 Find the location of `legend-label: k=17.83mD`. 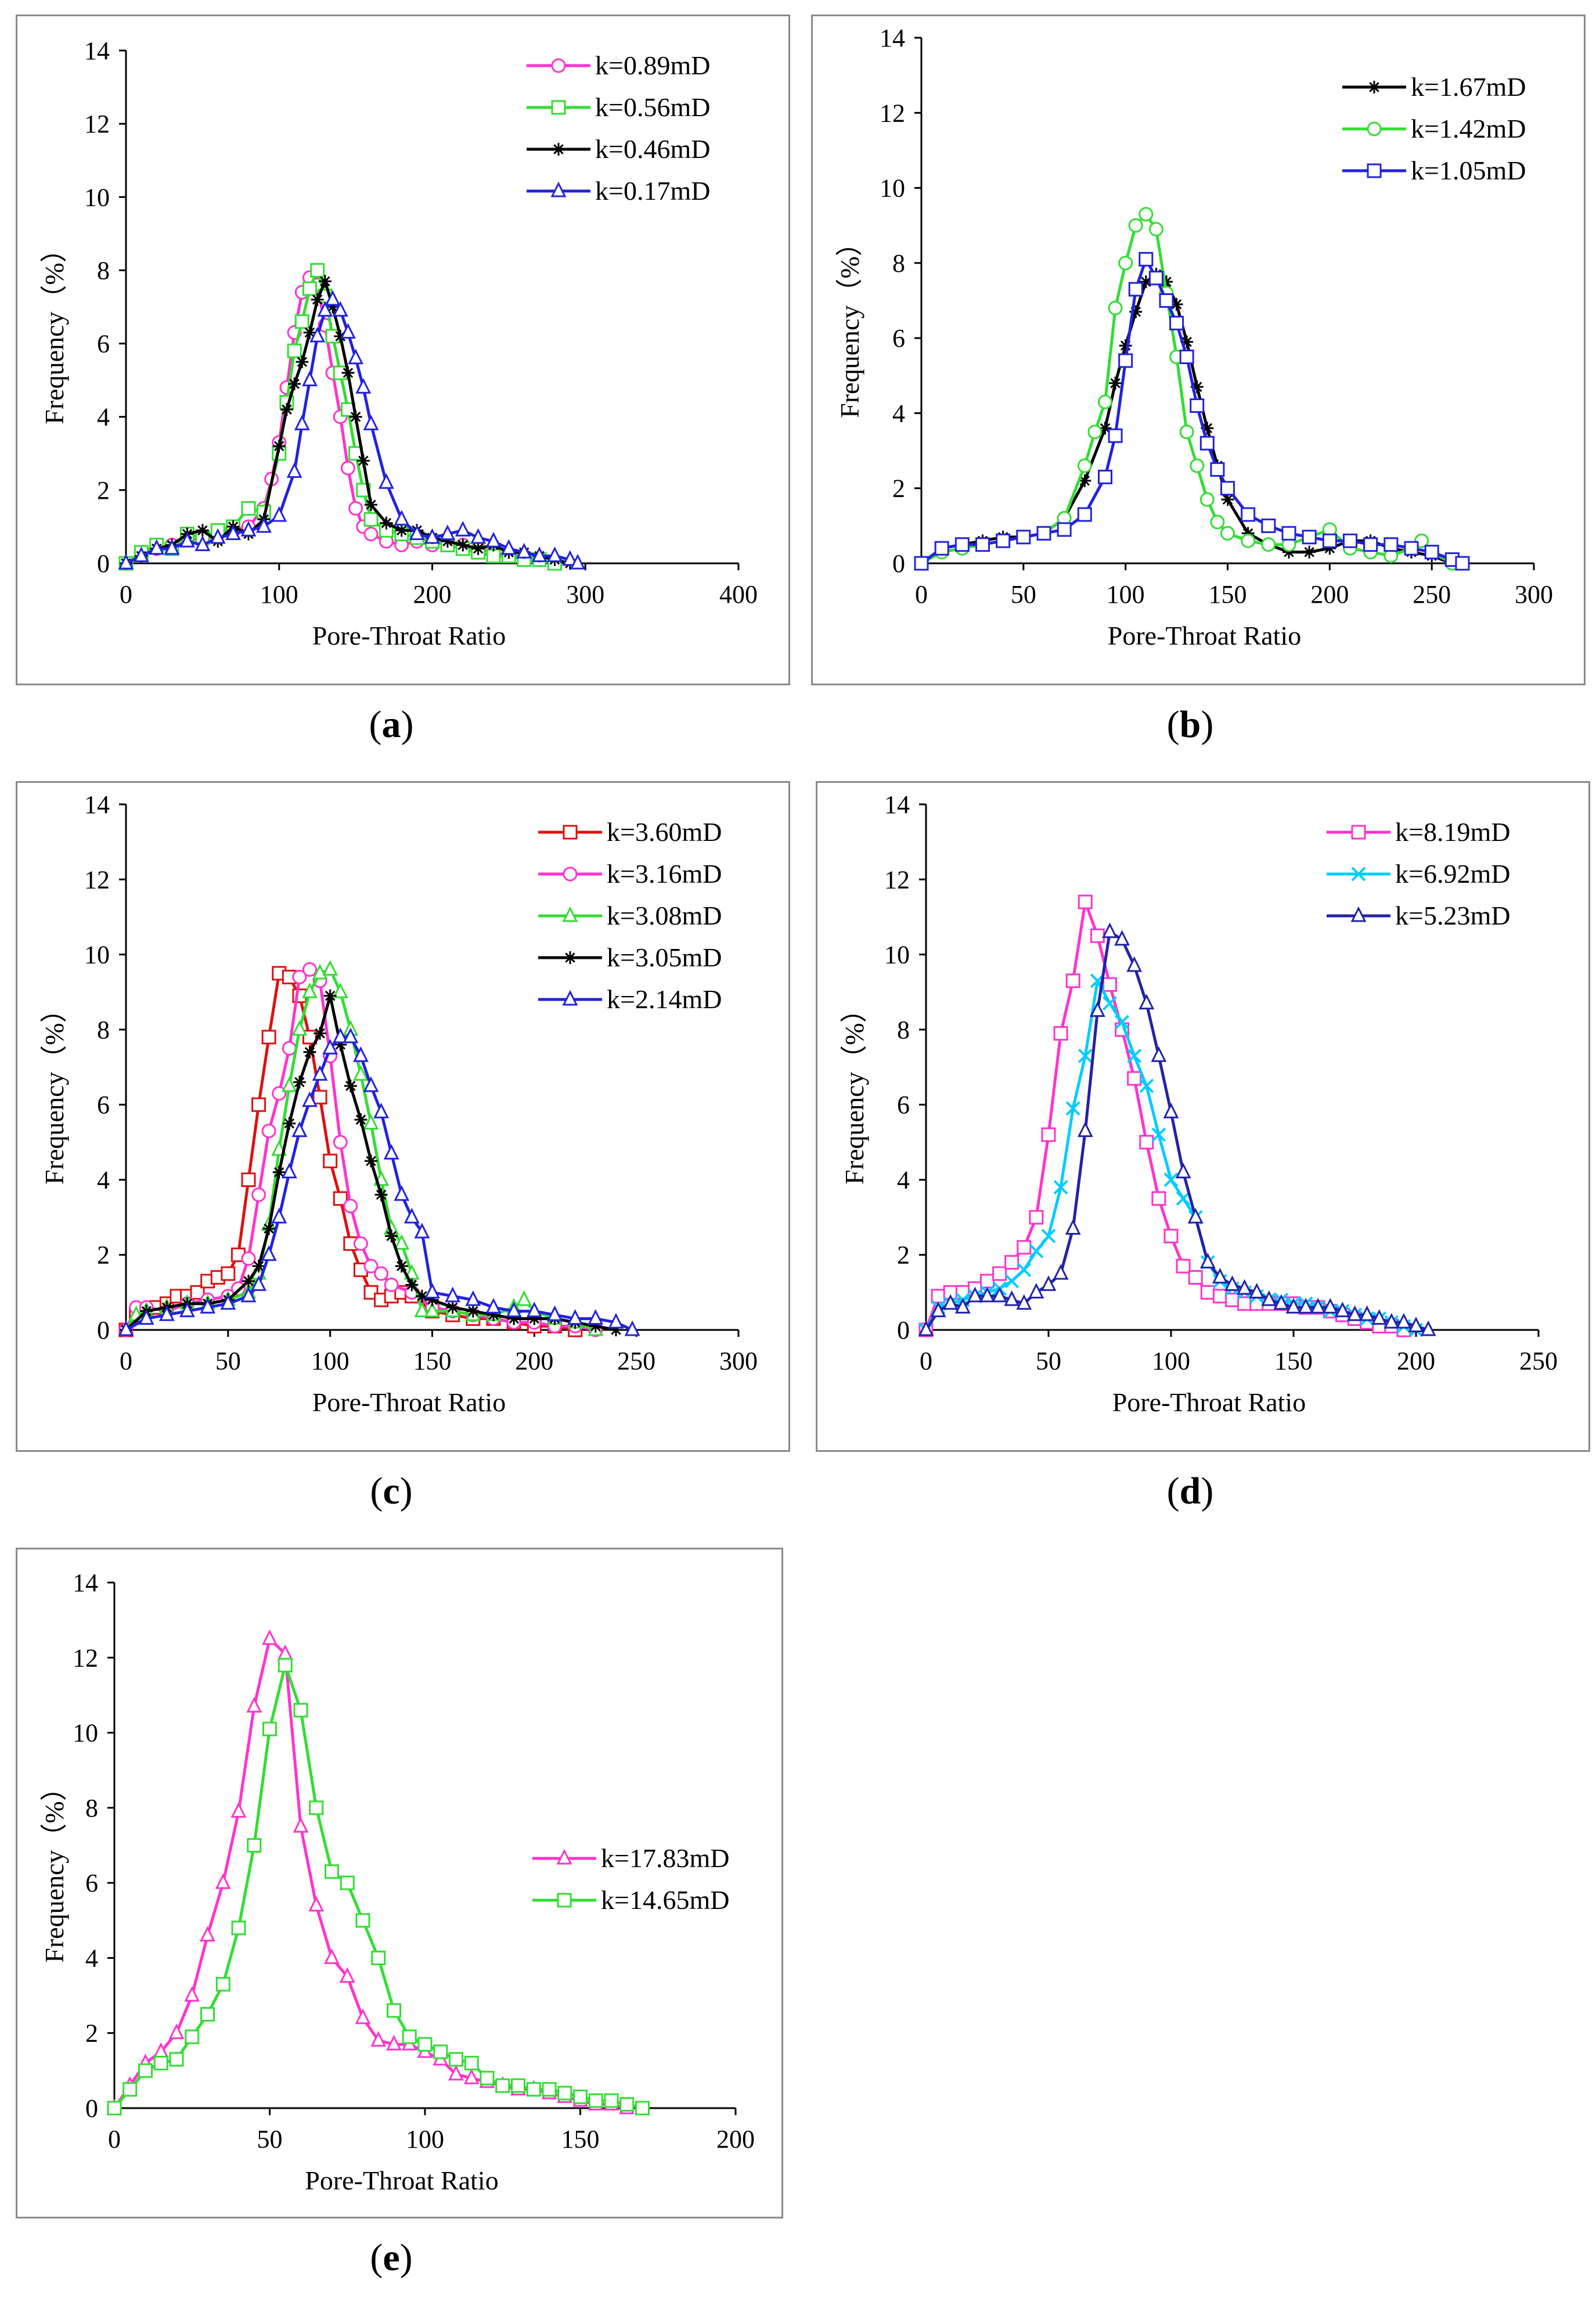

legend-label: k=17.83mD is located at coordinates (665, 1858).